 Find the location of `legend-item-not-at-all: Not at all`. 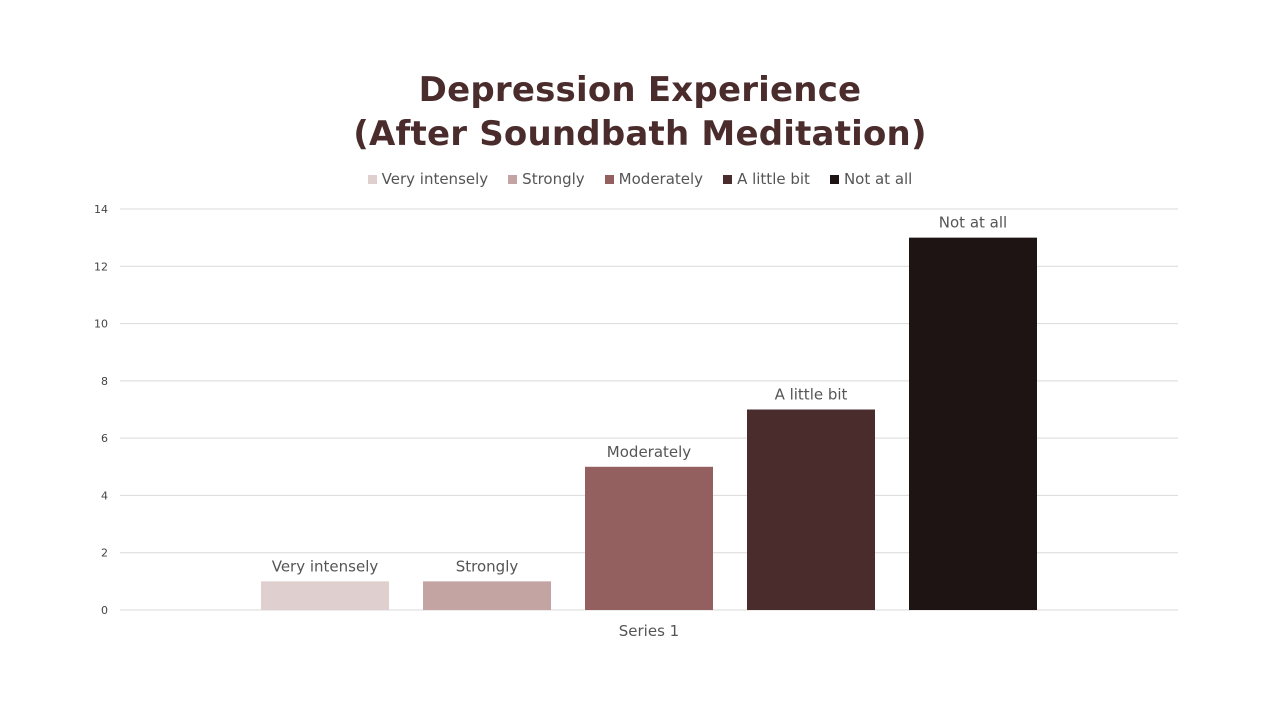

legend-item-not-at-all: Not at all is located at coordinates (871, 179).